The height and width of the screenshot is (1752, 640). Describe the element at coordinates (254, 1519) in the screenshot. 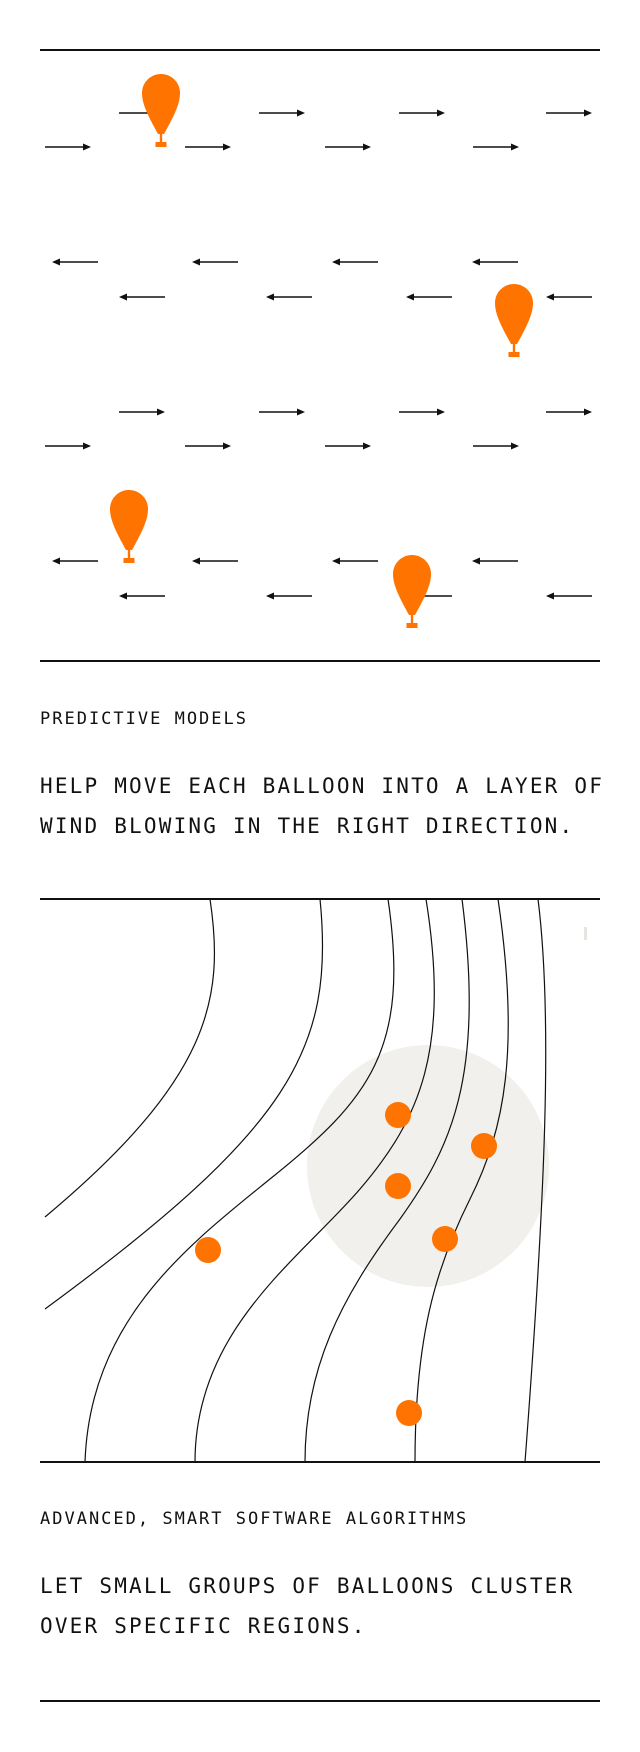

I see `section-title-smart-algorithms: ADVANCED, SMART SOFTWARE ALGORITHMS` at that location.